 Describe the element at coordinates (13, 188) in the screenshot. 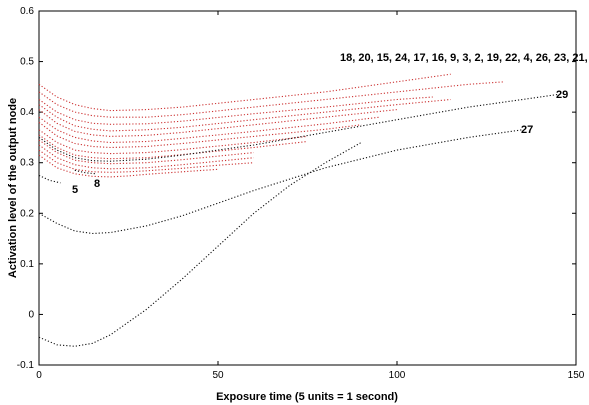

I see `y-axis-label: Activation level of the output node` at that location.